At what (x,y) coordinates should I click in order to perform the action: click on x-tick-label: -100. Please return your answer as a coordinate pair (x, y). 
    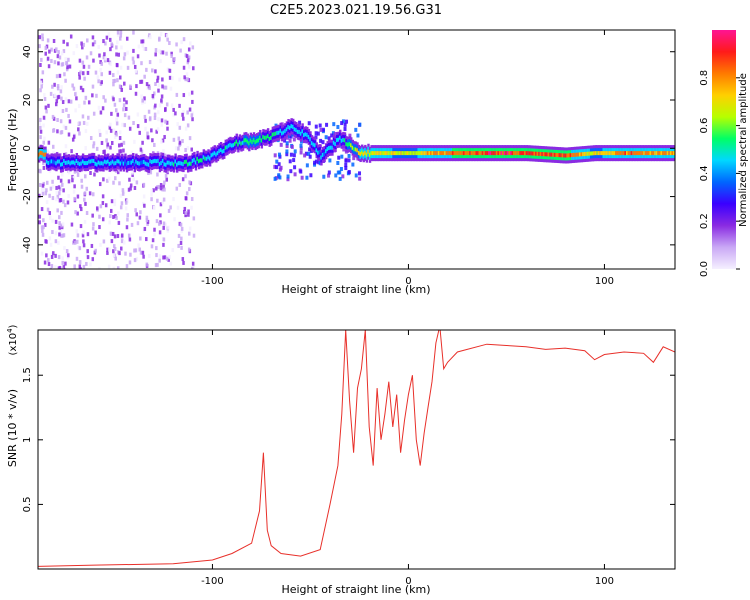
    Looking at the image, I should click on (212, 281).